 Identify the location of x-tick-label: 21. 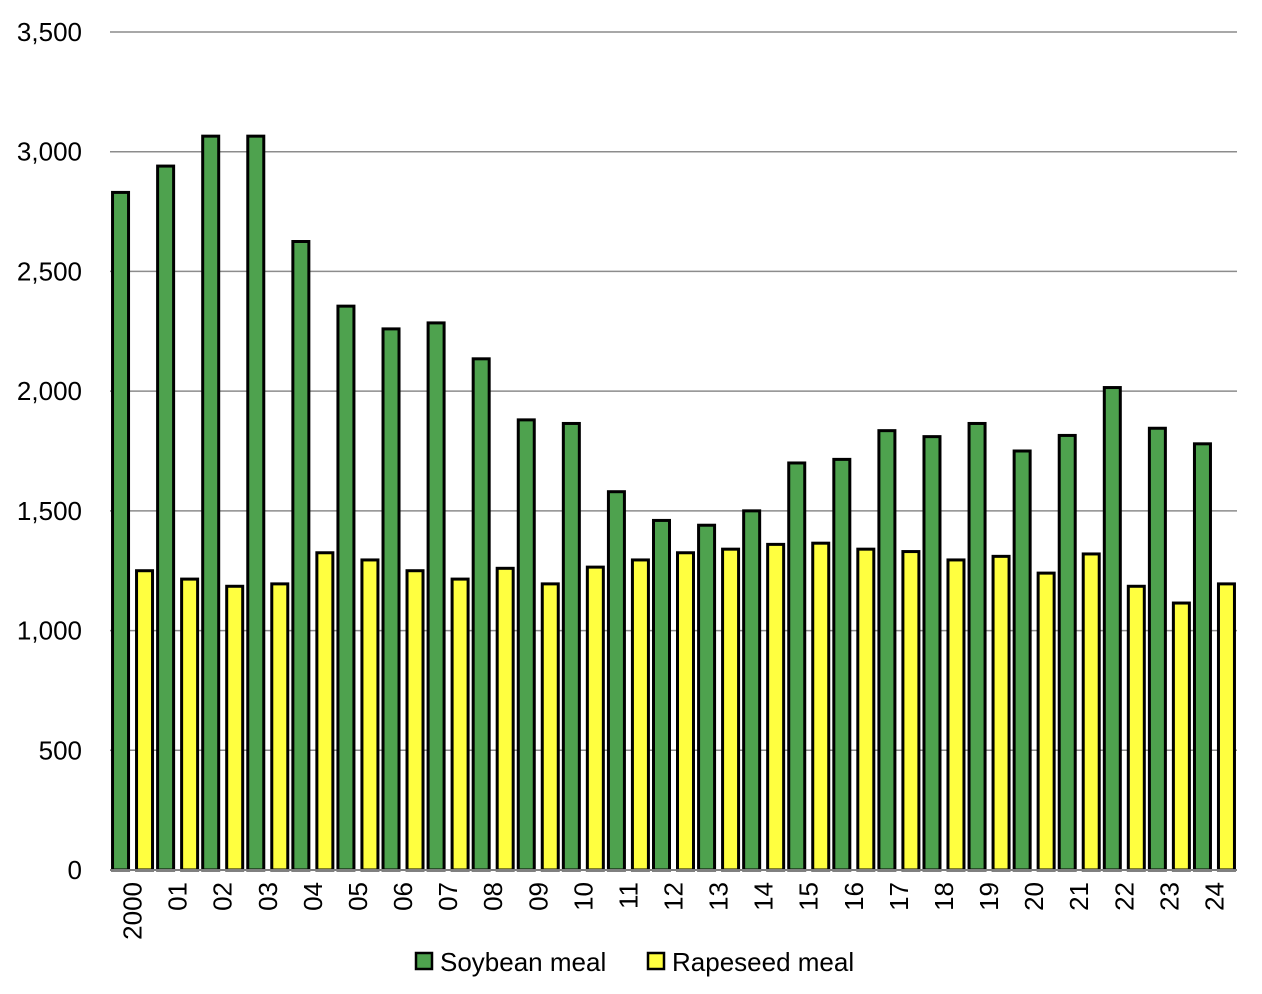
(1079, 896).